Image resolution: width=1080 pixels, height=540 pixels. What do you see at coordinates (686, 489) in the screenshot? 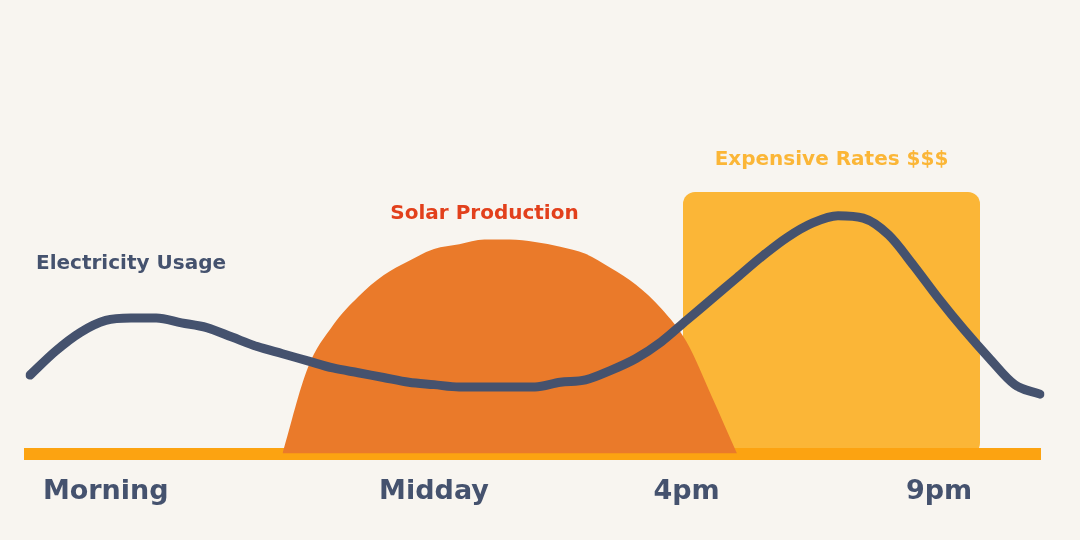
I see `x-tick-label: 4pm` at bounding box center [686, 489].